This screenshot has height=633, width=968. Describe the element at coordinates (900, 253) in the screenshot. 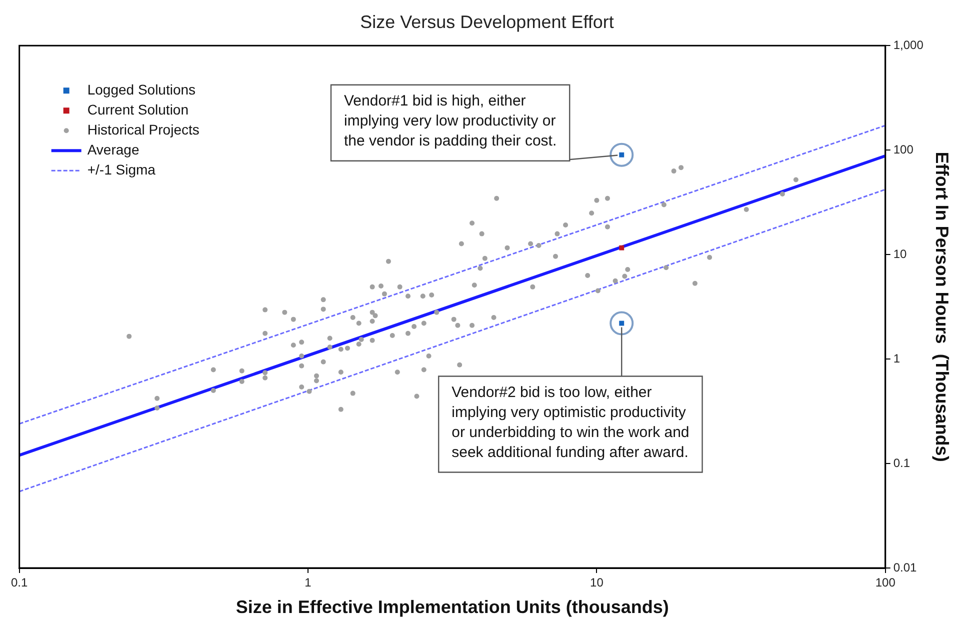

I see `y-tick-label: 10` at that location.